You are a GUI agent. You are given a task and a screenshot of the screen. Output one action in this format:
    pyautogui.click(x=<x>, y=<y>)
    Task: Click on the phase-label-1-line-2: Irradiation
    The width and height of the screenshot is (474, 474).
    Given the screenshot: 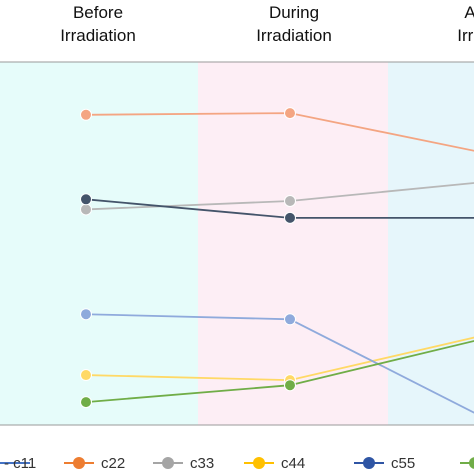 What is the action you would take?
    pyautogui.click(x=98, y=35)
    